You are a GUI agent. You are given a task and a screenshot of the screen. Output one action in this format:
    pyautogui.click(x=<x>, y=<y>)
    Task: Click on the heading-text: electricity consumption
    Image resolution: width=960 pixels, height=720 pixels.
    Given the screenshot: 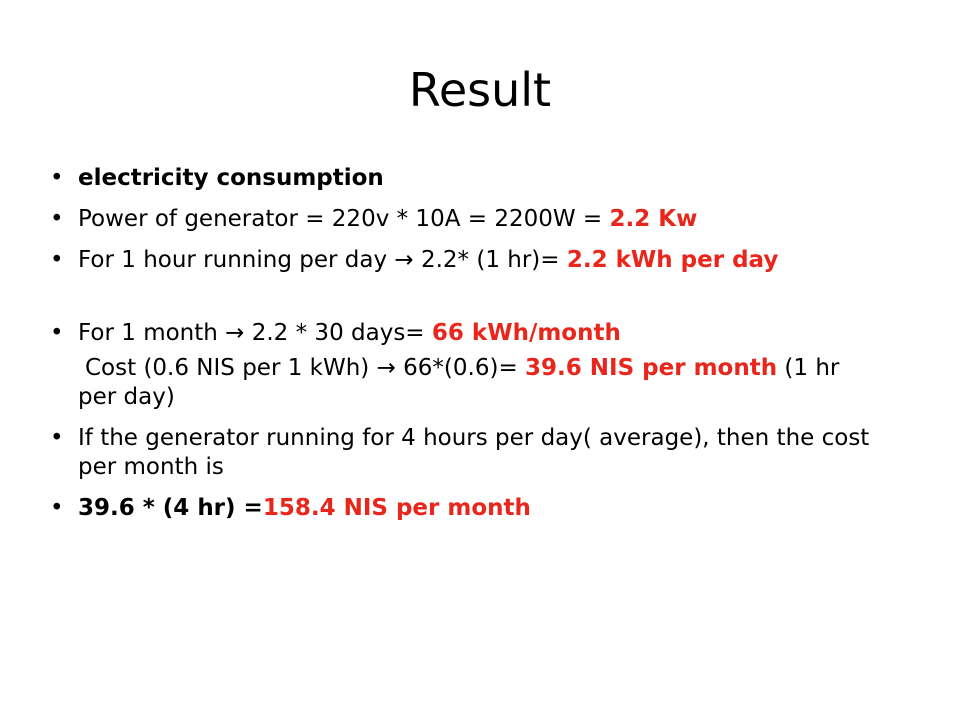 What is the action you would take?
    pyautogui.click(x=231, y=178)
    